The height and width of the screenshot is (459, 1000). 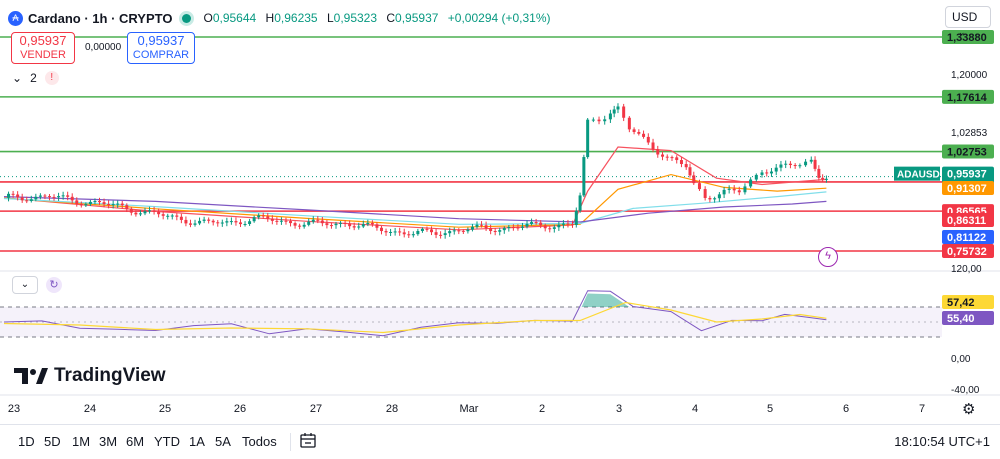 What do you see at coordinates (108, 441) in the screenshot?
I see `timeframe-3m: 3M` at bounding box center [108, 441].